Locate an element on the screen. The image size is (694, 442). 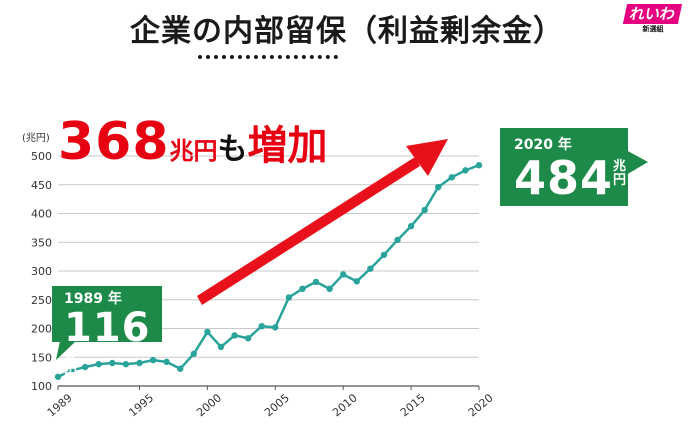
y-tick-label: 500 is located at coordinates (41, 156).